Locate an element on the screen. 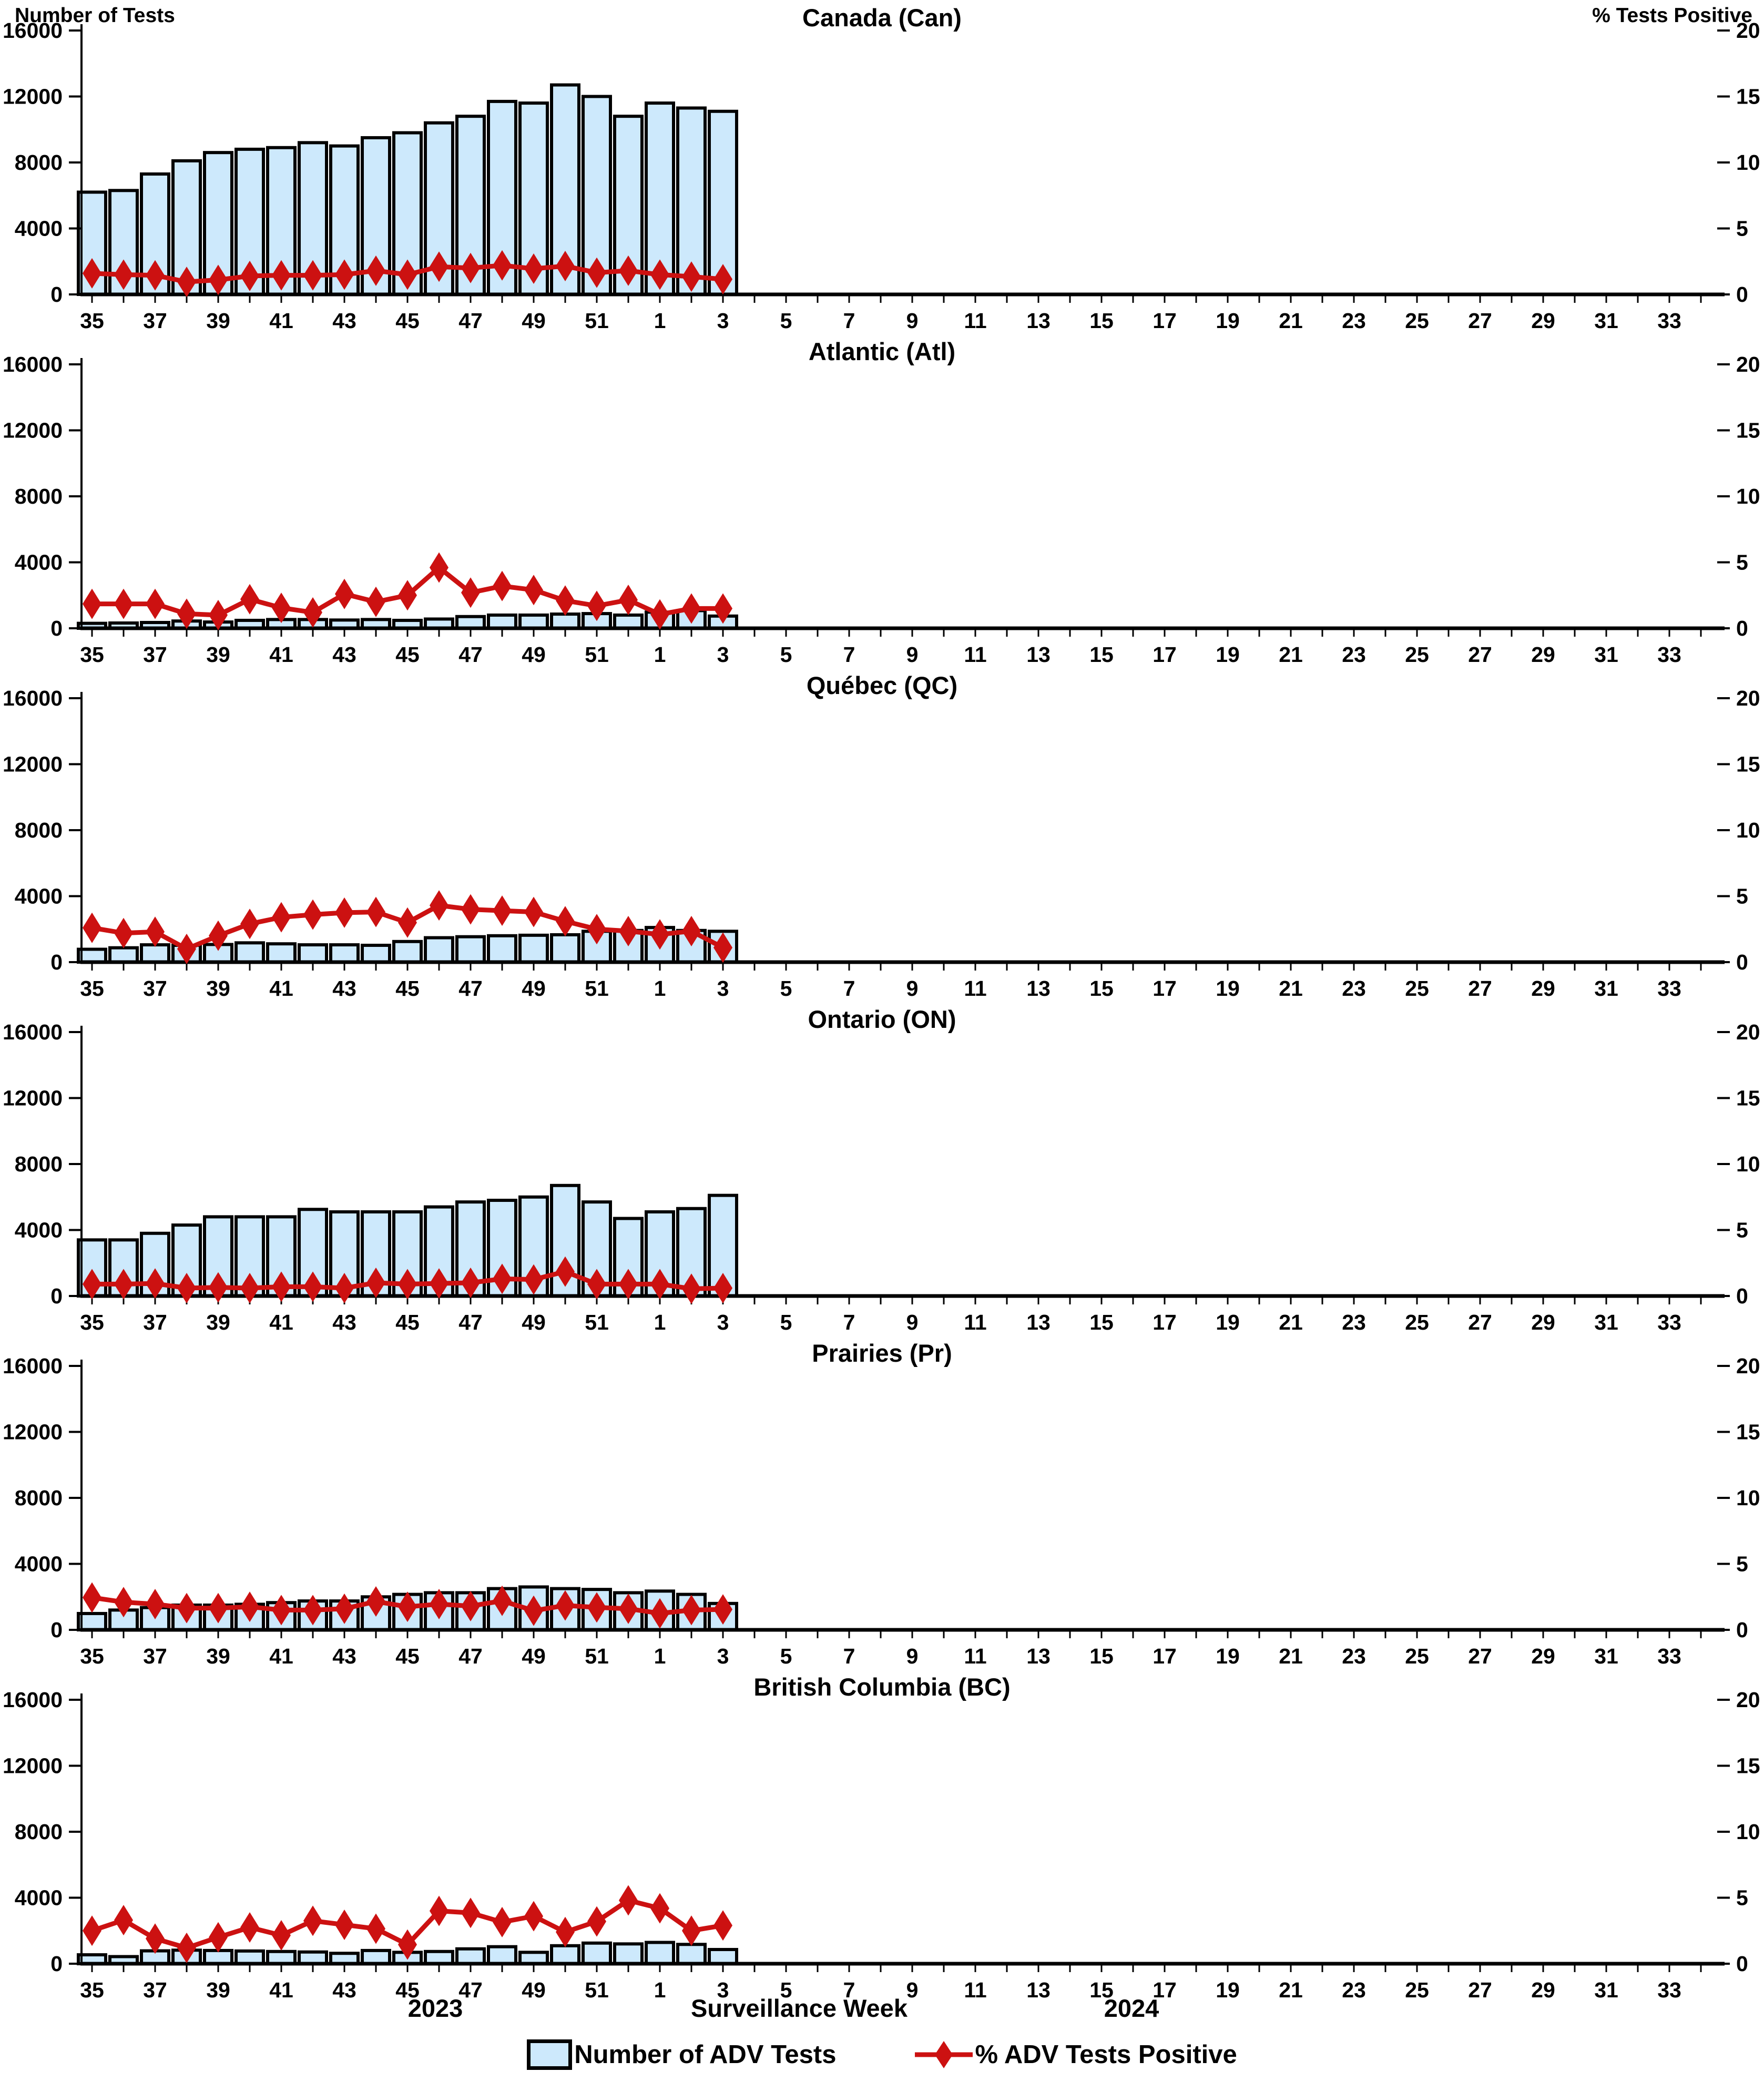 Image resolution: width=1764 pixels, height=2082 pixels. left-axis-tick-label: 8000 is located at coordinates (39, 496).